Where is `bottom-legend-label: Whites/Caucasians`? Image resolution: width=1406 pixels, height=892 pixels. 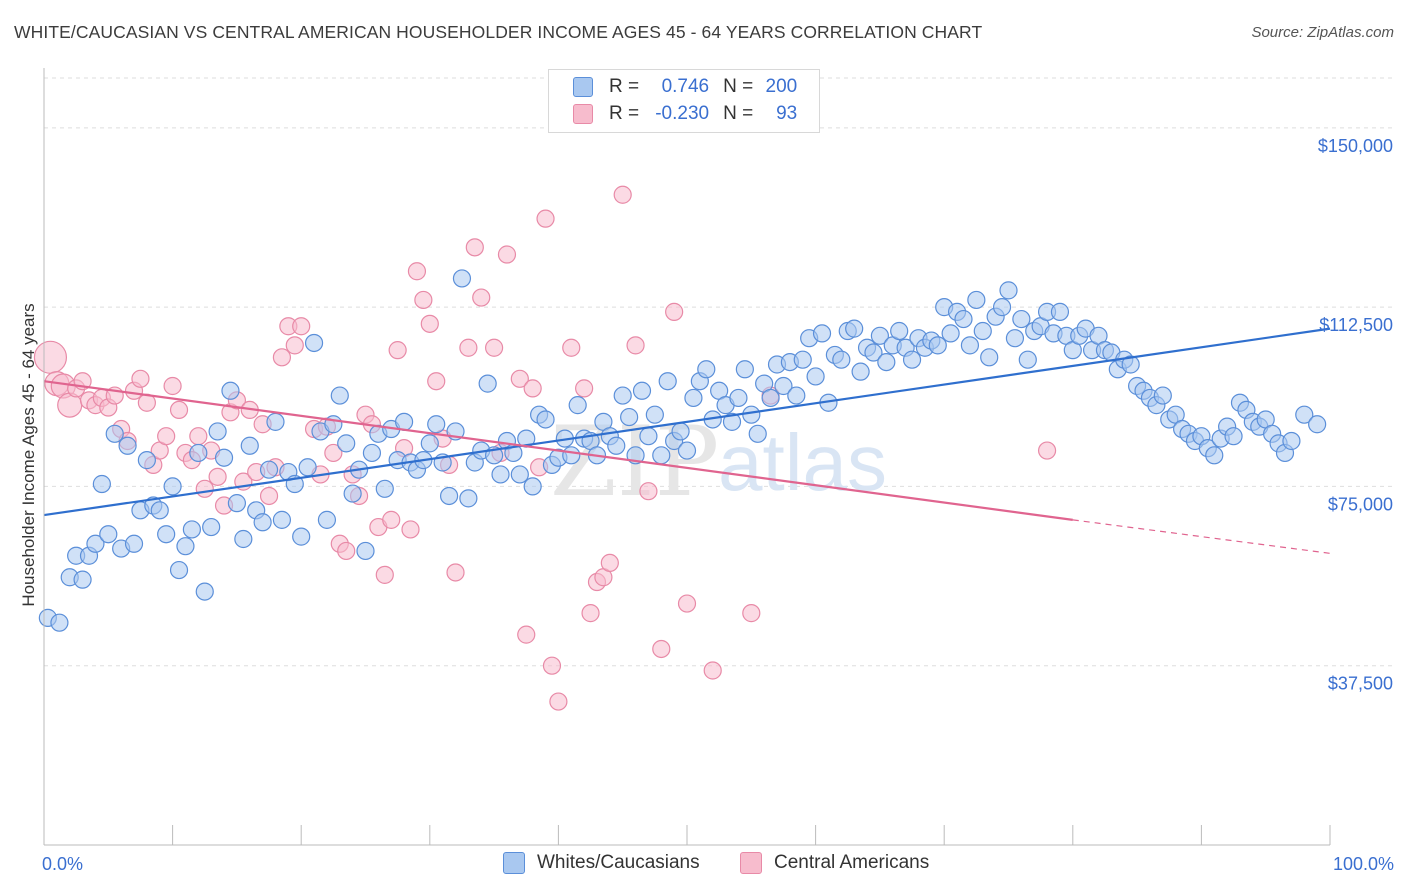 bottom-legend-label: Whites/Caucasians is located at coordinates (618, 862).